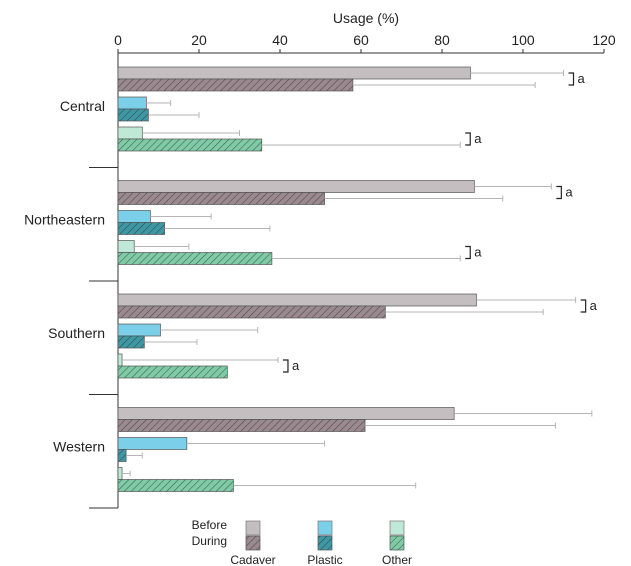 The height and width of the screenshot is (566, 631). I want to click on x-tick-label-120: 120, so click(604, 40).